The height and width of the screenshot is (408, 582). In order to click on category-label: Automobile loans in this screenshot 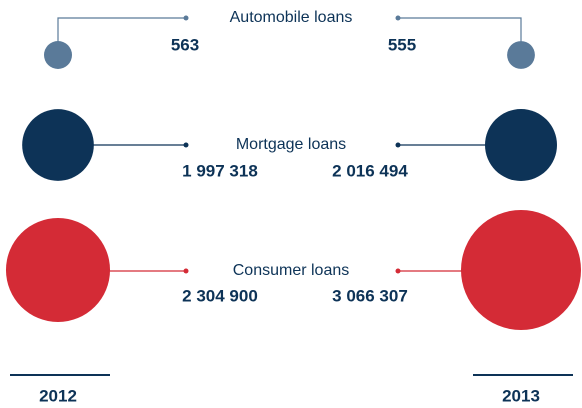, I will do `click(291, 17)`.